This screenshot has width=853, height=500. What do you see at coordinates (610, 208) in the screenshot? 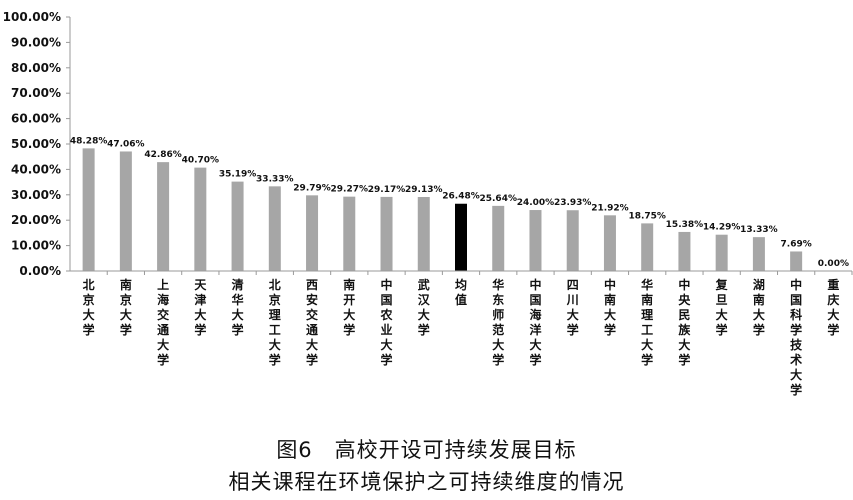
I see `data-label: 21.92%` at bounding box center [610, 208].